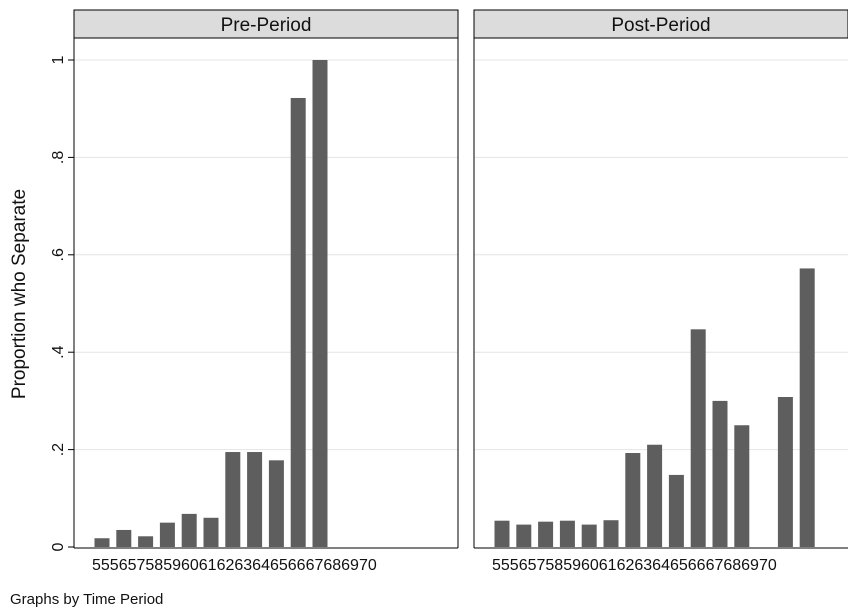  I want to click on y-tick-label: .2, so click(58, 449).